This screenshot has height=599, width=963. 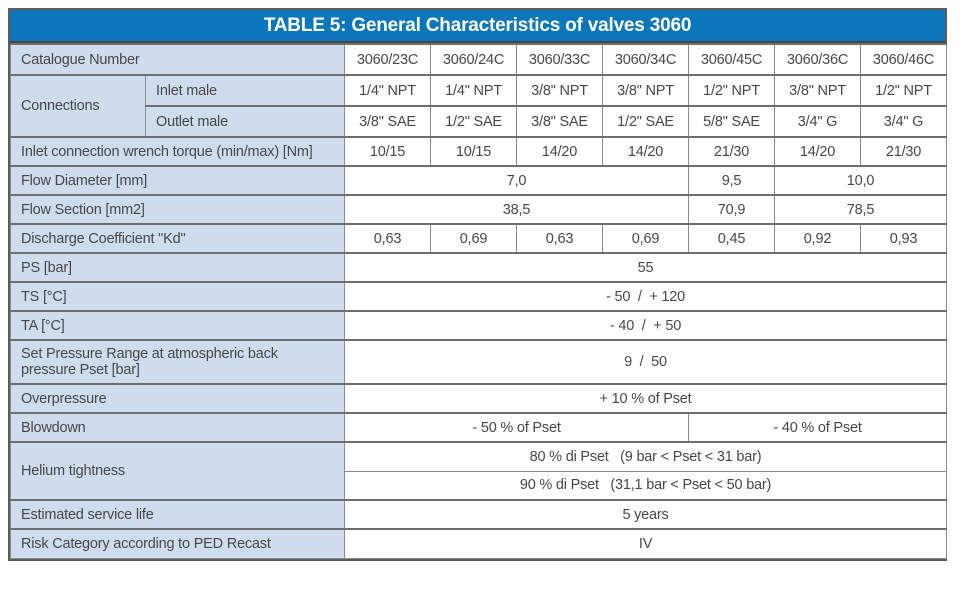 I want to click on row-label-inlet-male: Inlet male, so click(x=245, y=90).